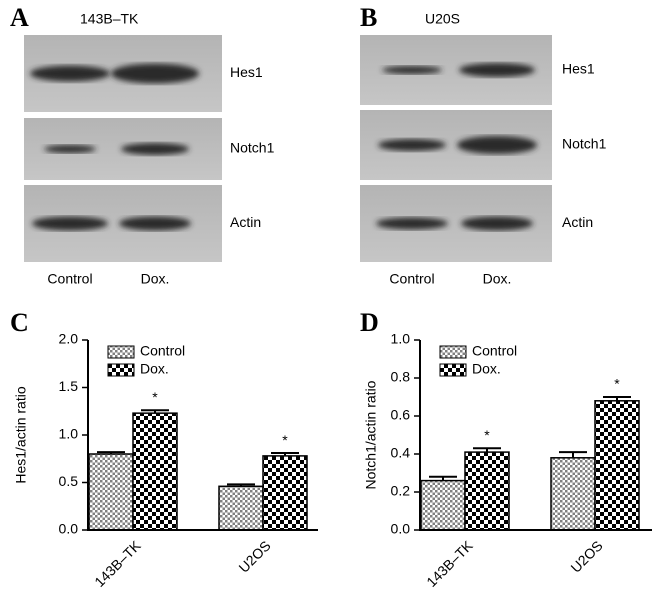 The height and width of the screenshot is (607, 662). Describe the element at coordinates (21, 434) in the screenshot. I see `y-axis-label: Hes1/actin ratio` at that location.